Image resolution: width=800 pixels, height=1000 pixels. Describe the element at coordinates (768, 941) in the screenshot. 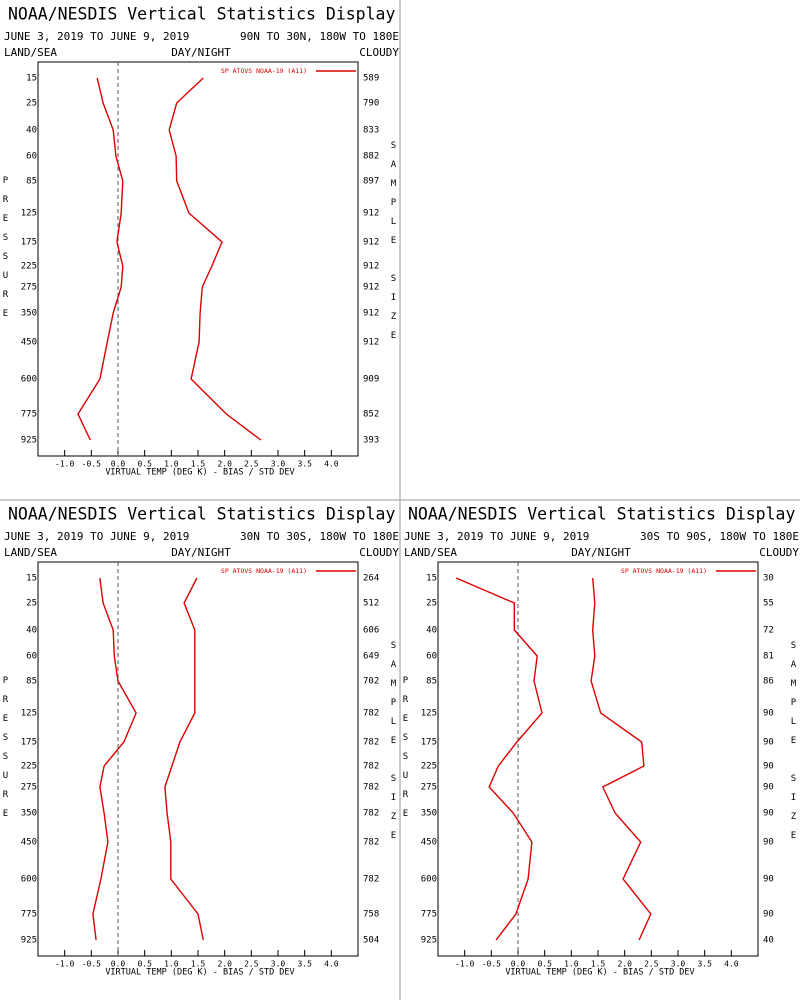

I see `sample-size-label: 40` at that location.